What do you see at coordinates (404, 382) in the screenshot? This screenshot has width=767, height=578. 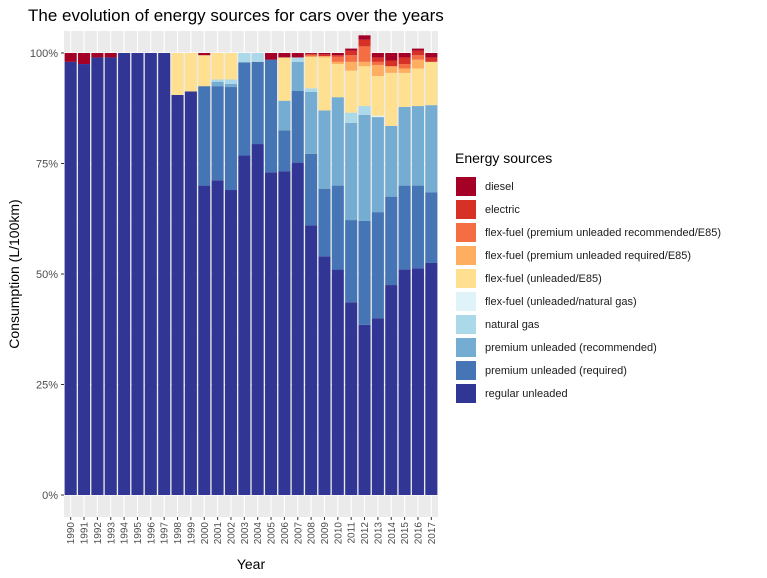 I see `bar-segment-regular-unleaded-2015` at bounding box center [404, 382].